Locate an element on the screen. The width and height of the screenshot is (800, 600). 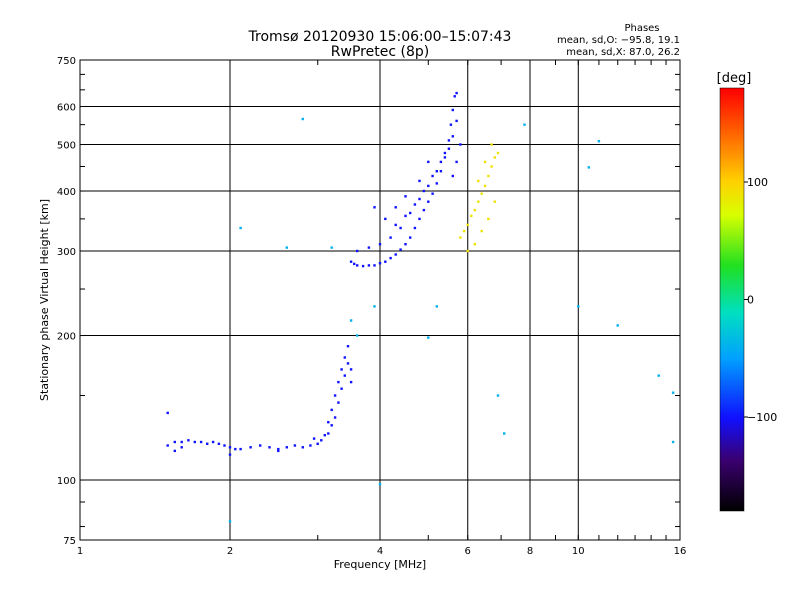
colorbar is located at coordinates (732, 299).